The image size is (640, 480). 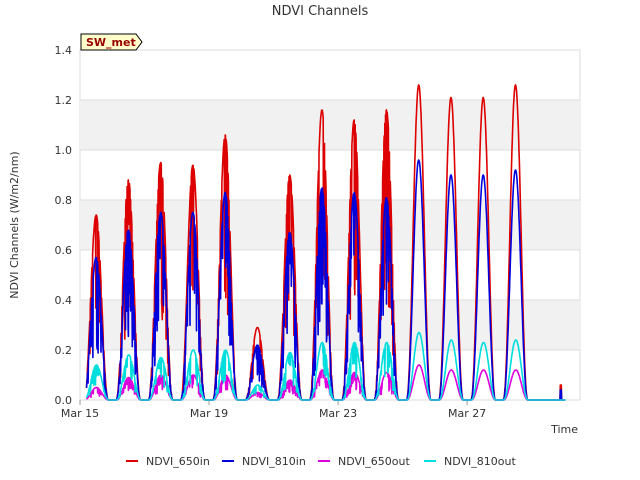 What do you see at coordinates (320, 11) in the screenshot?
I see `chart-title: NDVI Channels` at bounding box center [320, 11].